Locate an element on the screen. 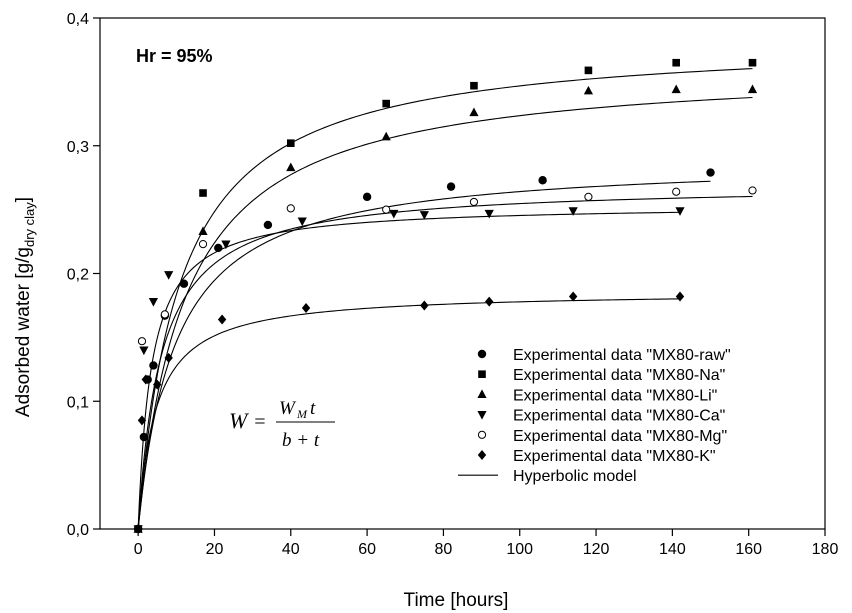 The height and width of the screenshot is (613, 852). legend-label: Experimental data "MX80-Li" is located at coordinates (615, 395).